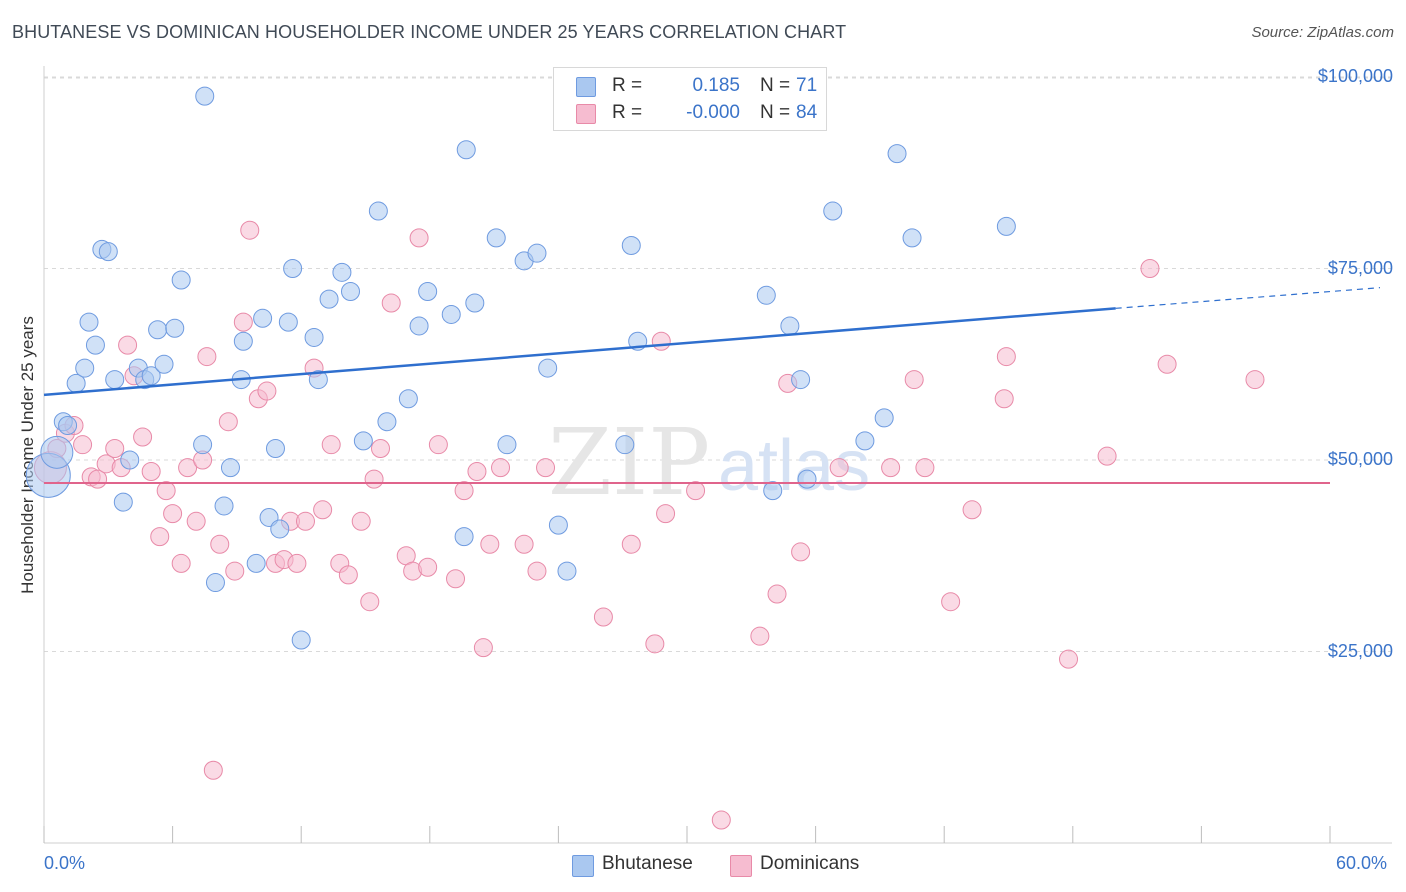 This screenshot has height=892, width=1406. I want to click on r-label: R =, so click(627, 112).